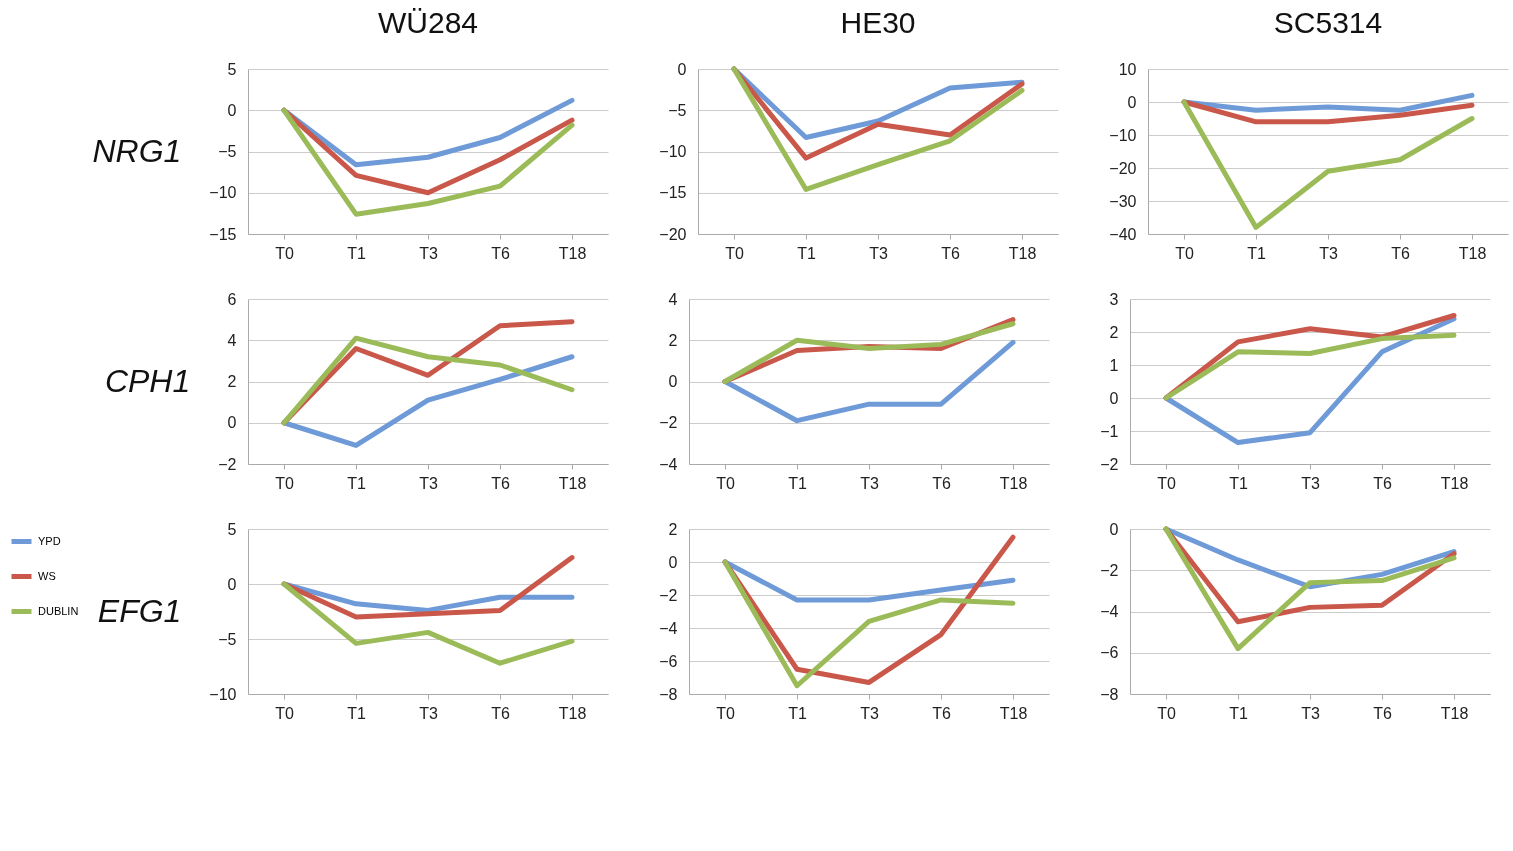 The width and height of the screenshot is (1513, 851). Describe the element at coordinates (232, 299) in the screenshot. I see `y-tick-label: 6` at that location.